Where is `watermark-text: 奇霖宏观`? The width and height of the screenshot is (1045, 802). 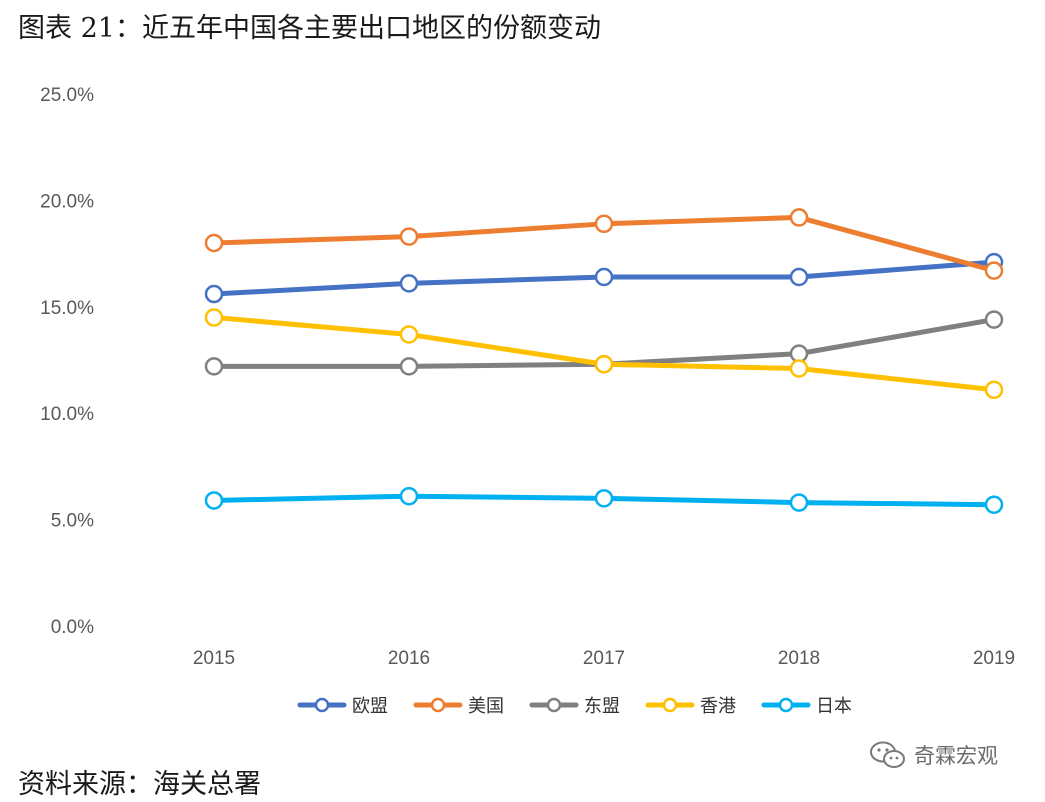
watermark-text: 奇霖宏观 is located at coordinates (956, 756).